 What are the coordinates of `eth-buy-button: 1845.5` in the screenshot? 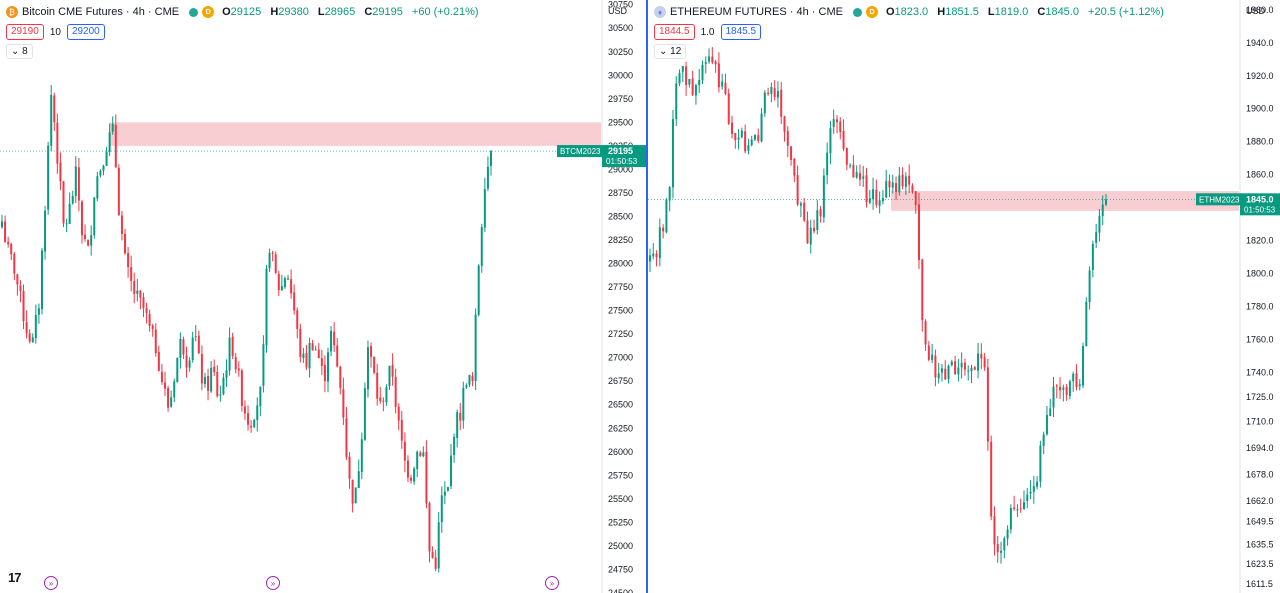 It's located at (741, 32).